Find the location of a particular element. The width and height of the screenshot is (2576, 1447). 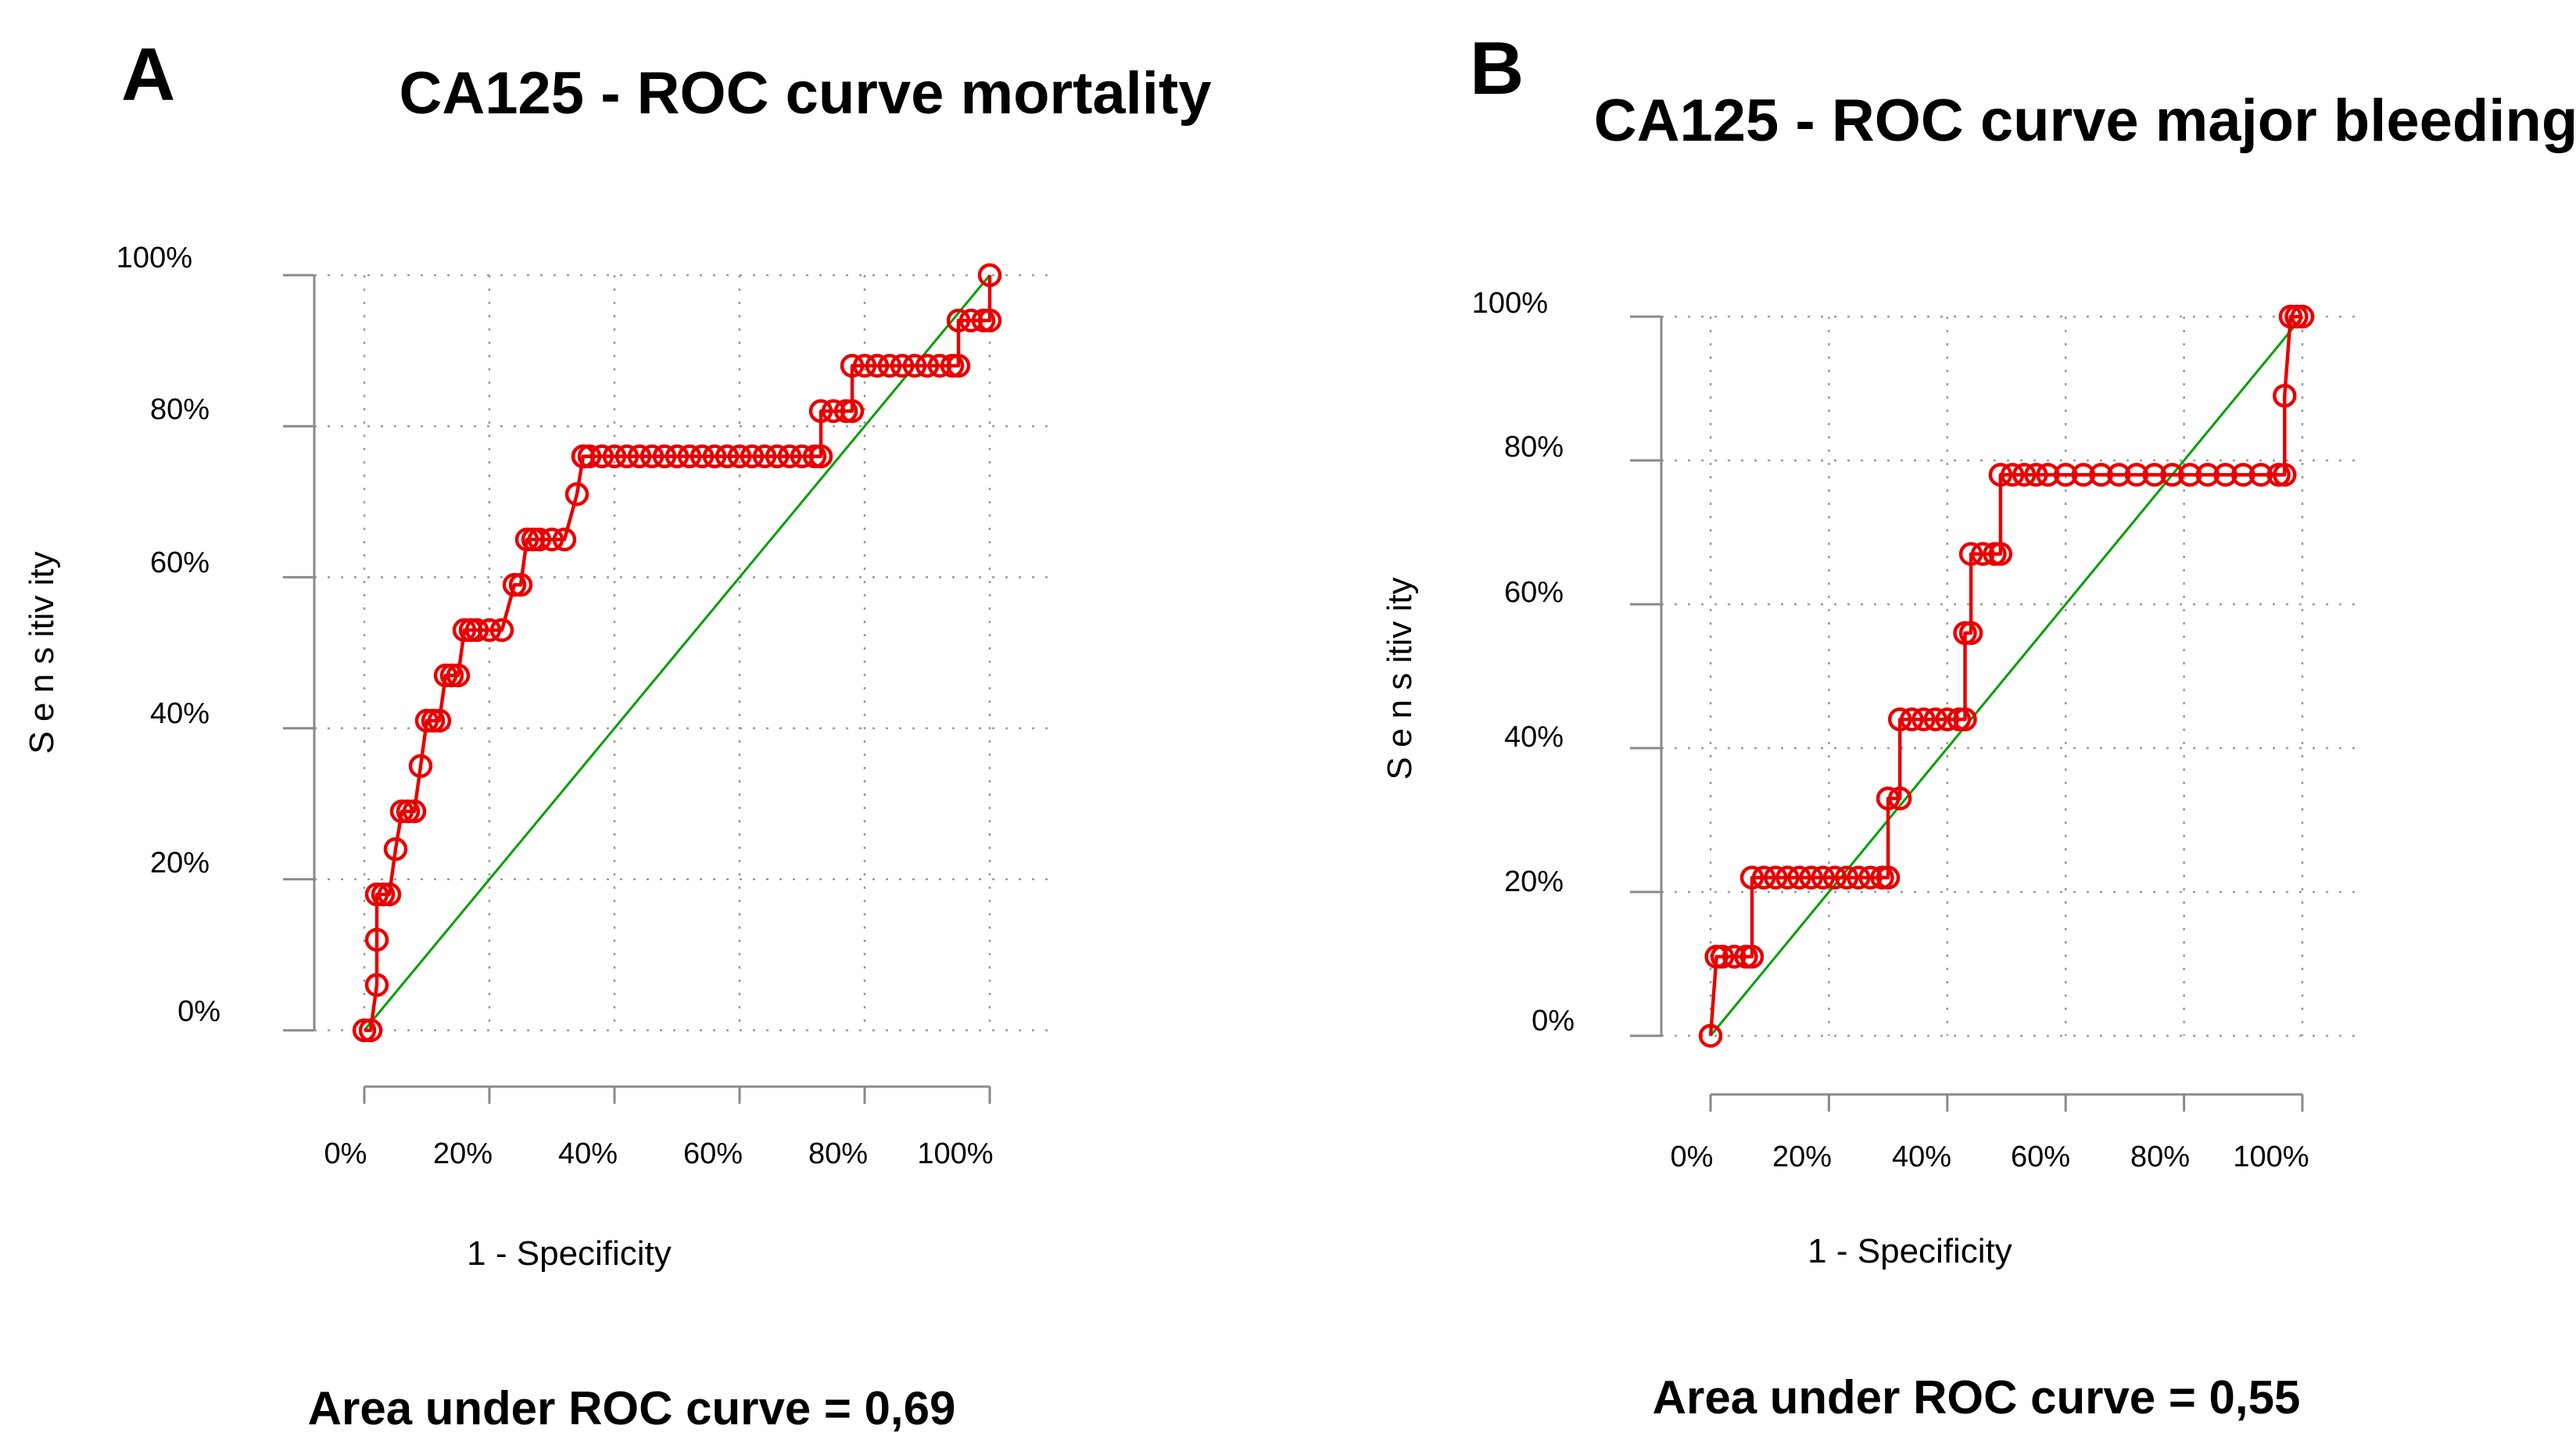

y-tick-label-b-2: 40% is located at coordinates (1534, 738).